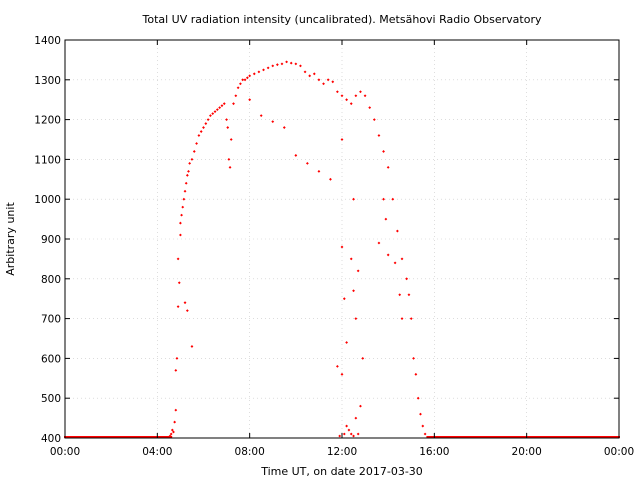 This screenshot has height=480, width=640. What do you see at coordinates (341, 471) in the screenshot?
I see `x-axis-title: Time UT, on date 2017-03-30` at bounding box center [341, 471].